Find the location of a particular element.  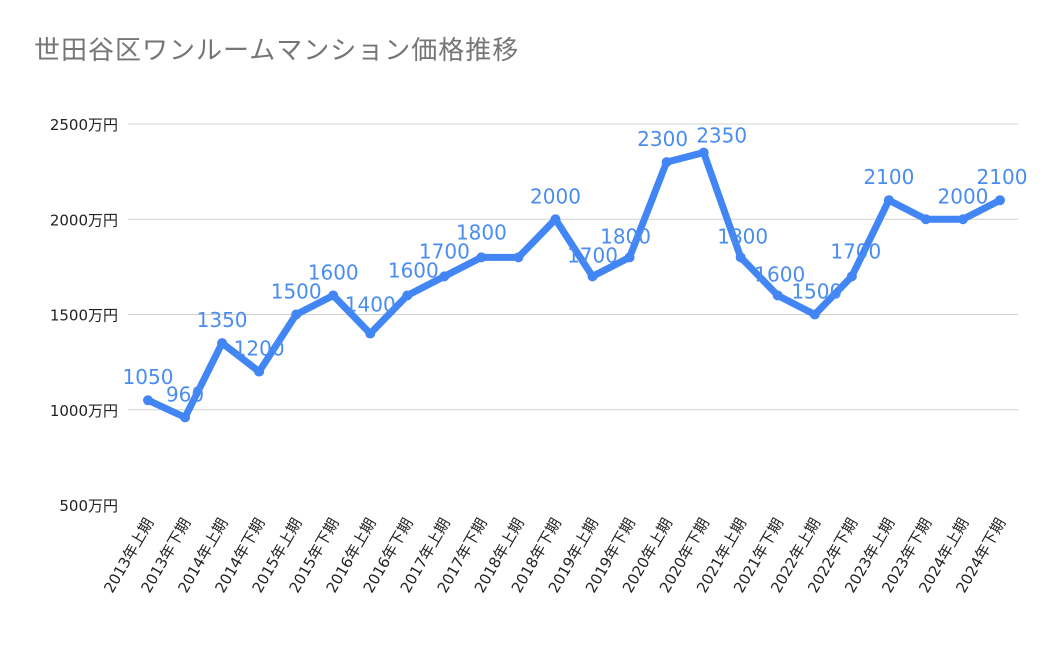

y-tick-label: 1500万円 is located at coordinates (84, 316).